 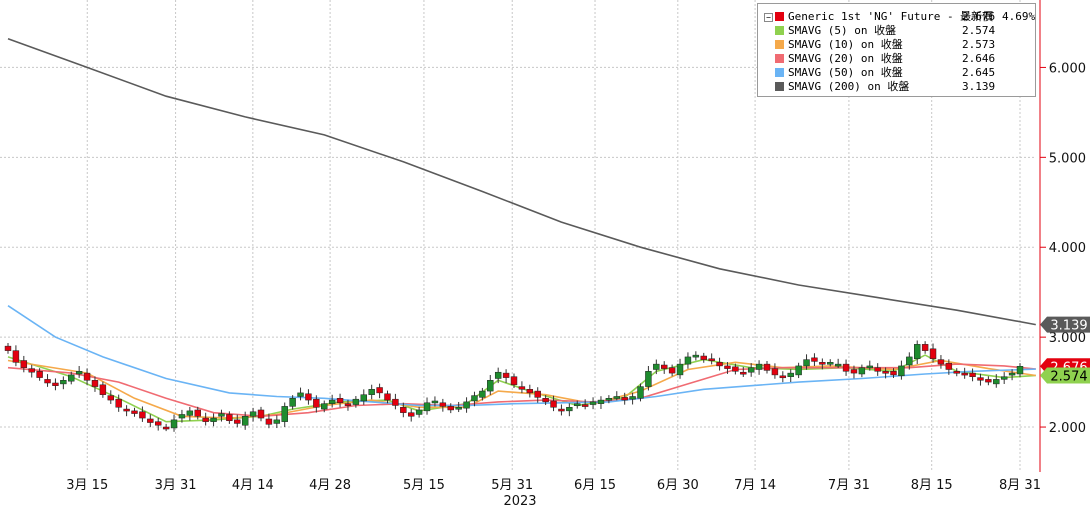 I want to click on legend-label: SMAVG (10) on 收盤, so click(x=845, y=44).